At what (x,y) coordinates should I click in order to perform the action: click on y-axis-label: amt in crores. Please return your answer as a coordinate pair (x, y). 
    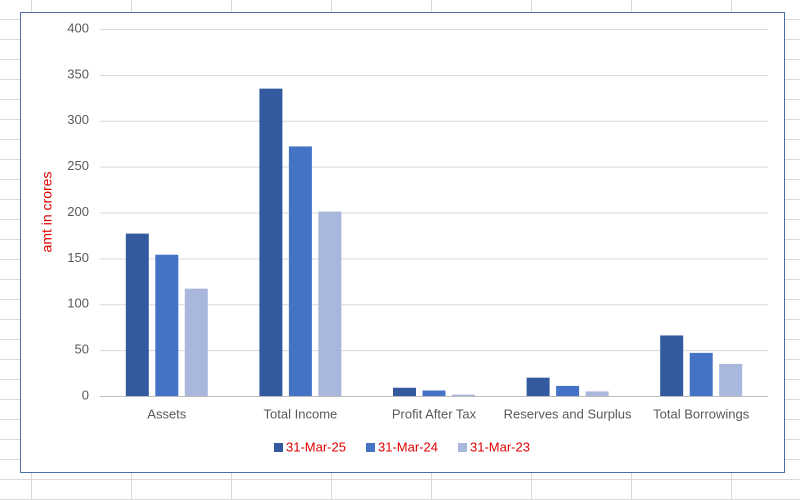
    Looking at the image, I should click on (47, 212).